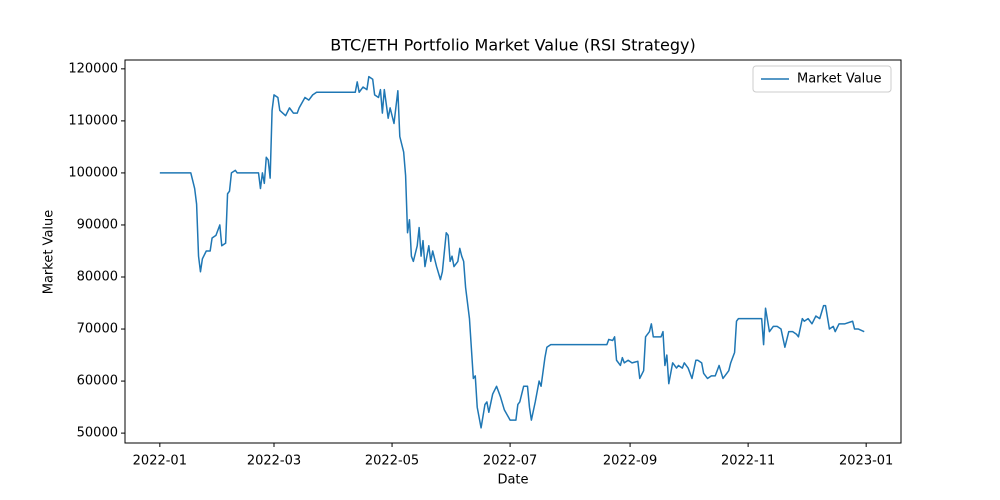 The height and width of the screenshot is (500, 1000). Describe the element at coordinates (93, 68) in the screenshot. I see `y-tick-label: 120000` at that location.